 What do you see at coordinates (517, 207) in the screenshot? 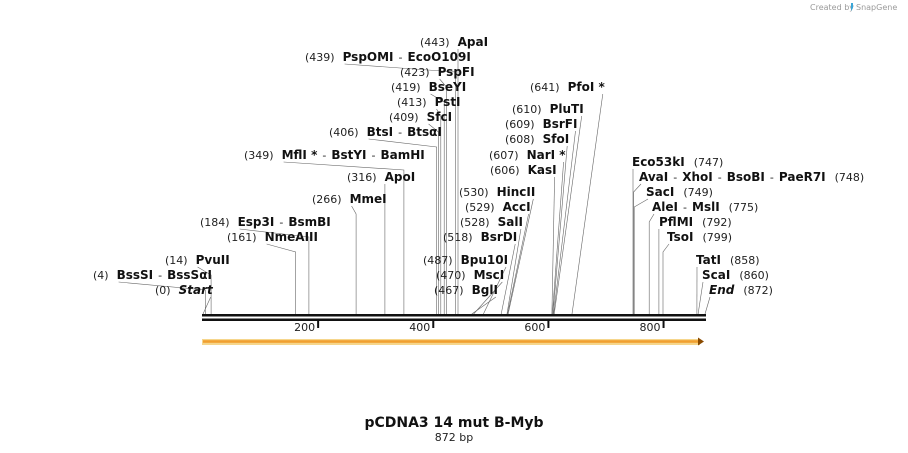
I see `enzyme-name: AccI` at bounding box center [517, 207].